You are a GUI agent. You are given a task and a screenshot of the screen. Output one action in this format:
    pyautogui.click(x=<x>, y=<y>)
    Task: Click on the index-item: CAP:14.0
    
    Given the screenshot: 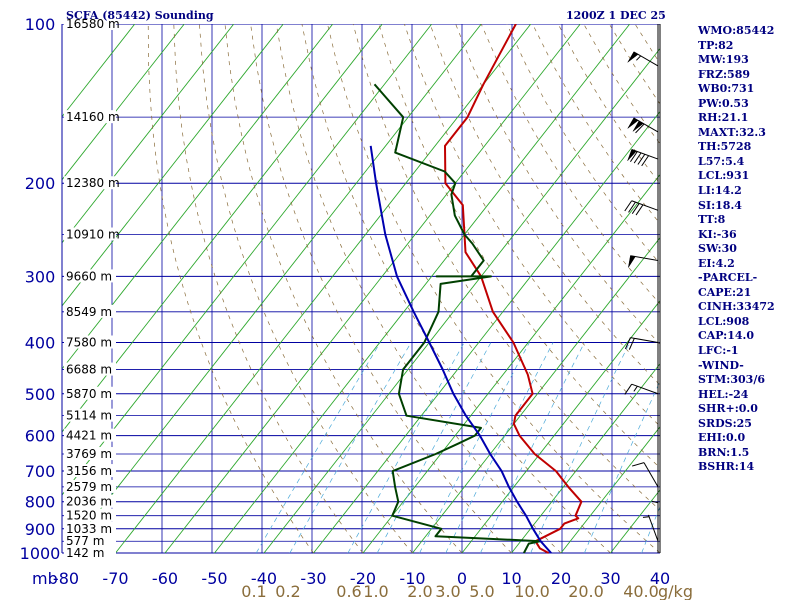 What is the action you would take?
    pyautogui.click(x=726, y=336)
    